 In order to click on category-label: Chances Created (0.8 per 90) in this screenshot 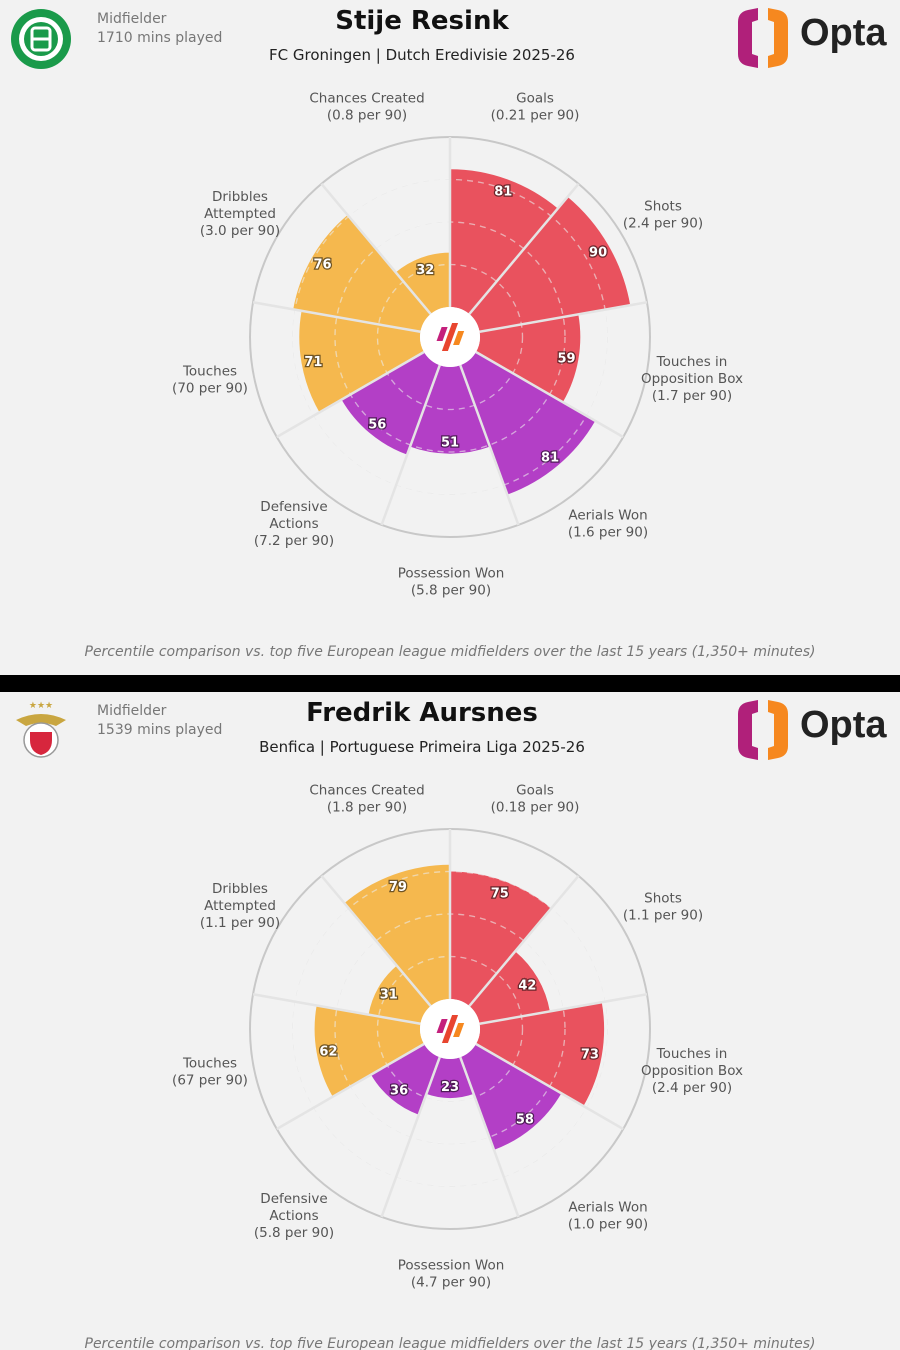, I will do `click(366, 107)`.